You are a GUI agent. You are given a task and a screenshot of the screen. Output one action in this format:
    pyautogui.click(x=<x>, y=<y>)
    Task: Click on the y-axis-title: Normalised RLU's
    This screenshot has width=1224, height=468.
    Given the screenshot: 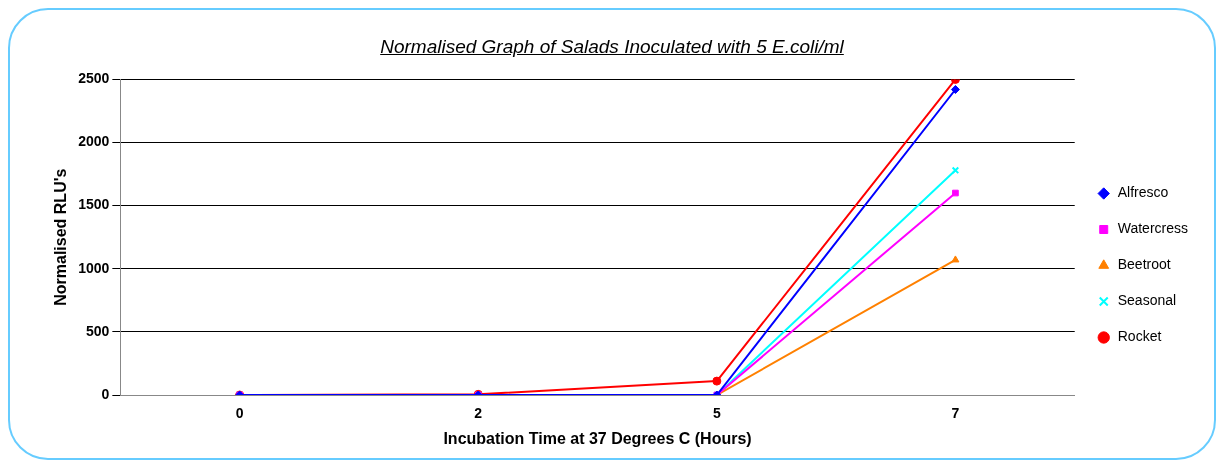 What is the action you would take?
    pyautogui.click(x=61, y=237)
    